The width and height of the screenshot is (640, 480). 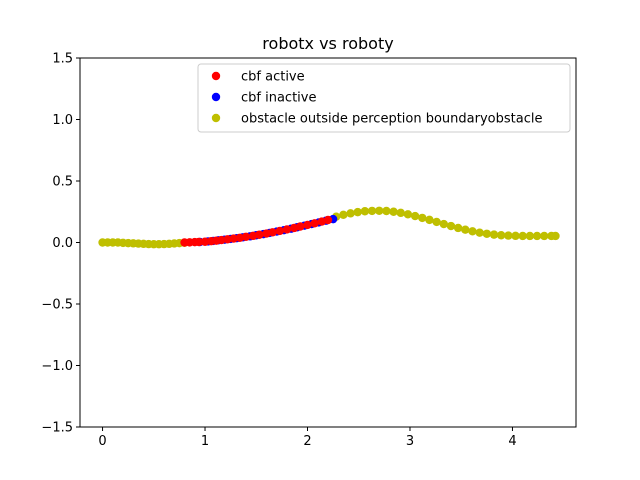 I want to click on legend-box, so click(x=384, y=98).